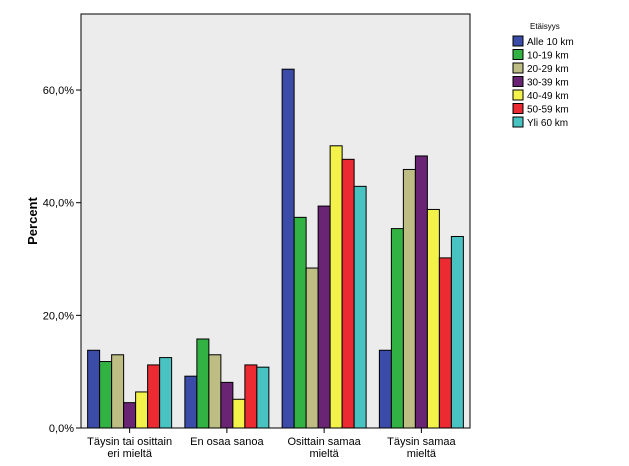  I want to click on legend-entry-label: 50-59 km, so click(548, 110).